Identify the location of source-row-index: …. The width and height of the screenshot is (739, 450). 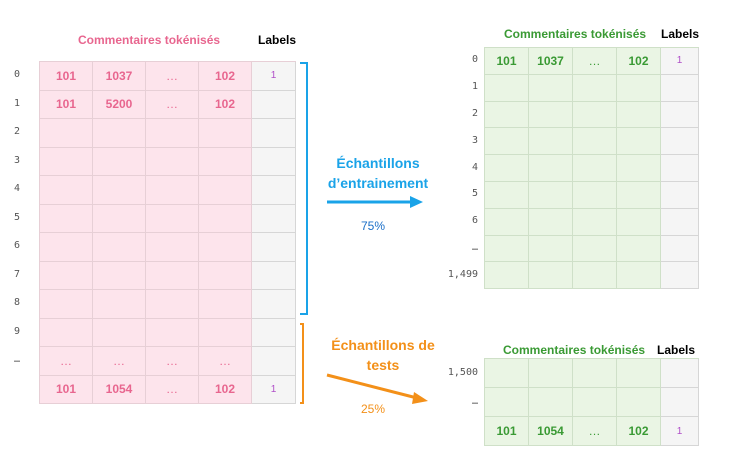
(17, 360).